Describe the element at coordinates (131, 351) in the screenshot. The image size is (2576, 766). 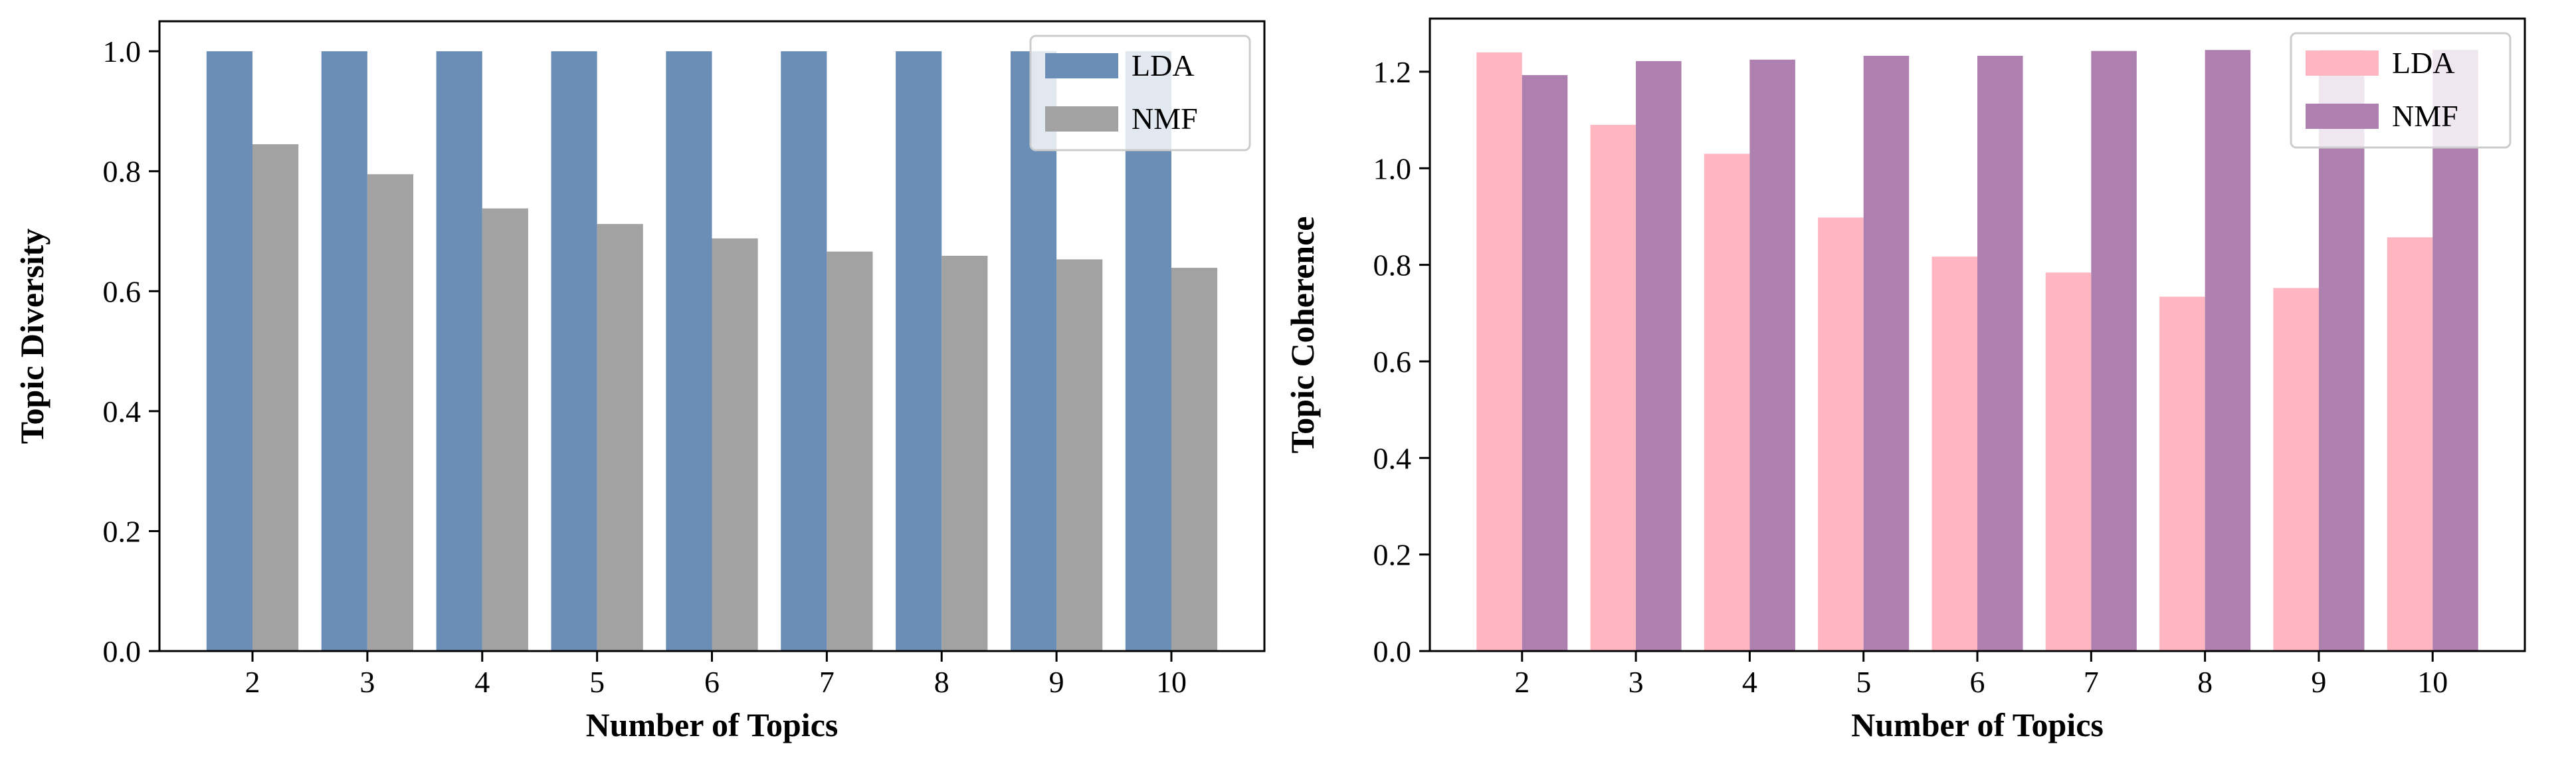
I see `y-ticks: 0.0 0.2 0.4 0.6 0.8 1.0` at that location.